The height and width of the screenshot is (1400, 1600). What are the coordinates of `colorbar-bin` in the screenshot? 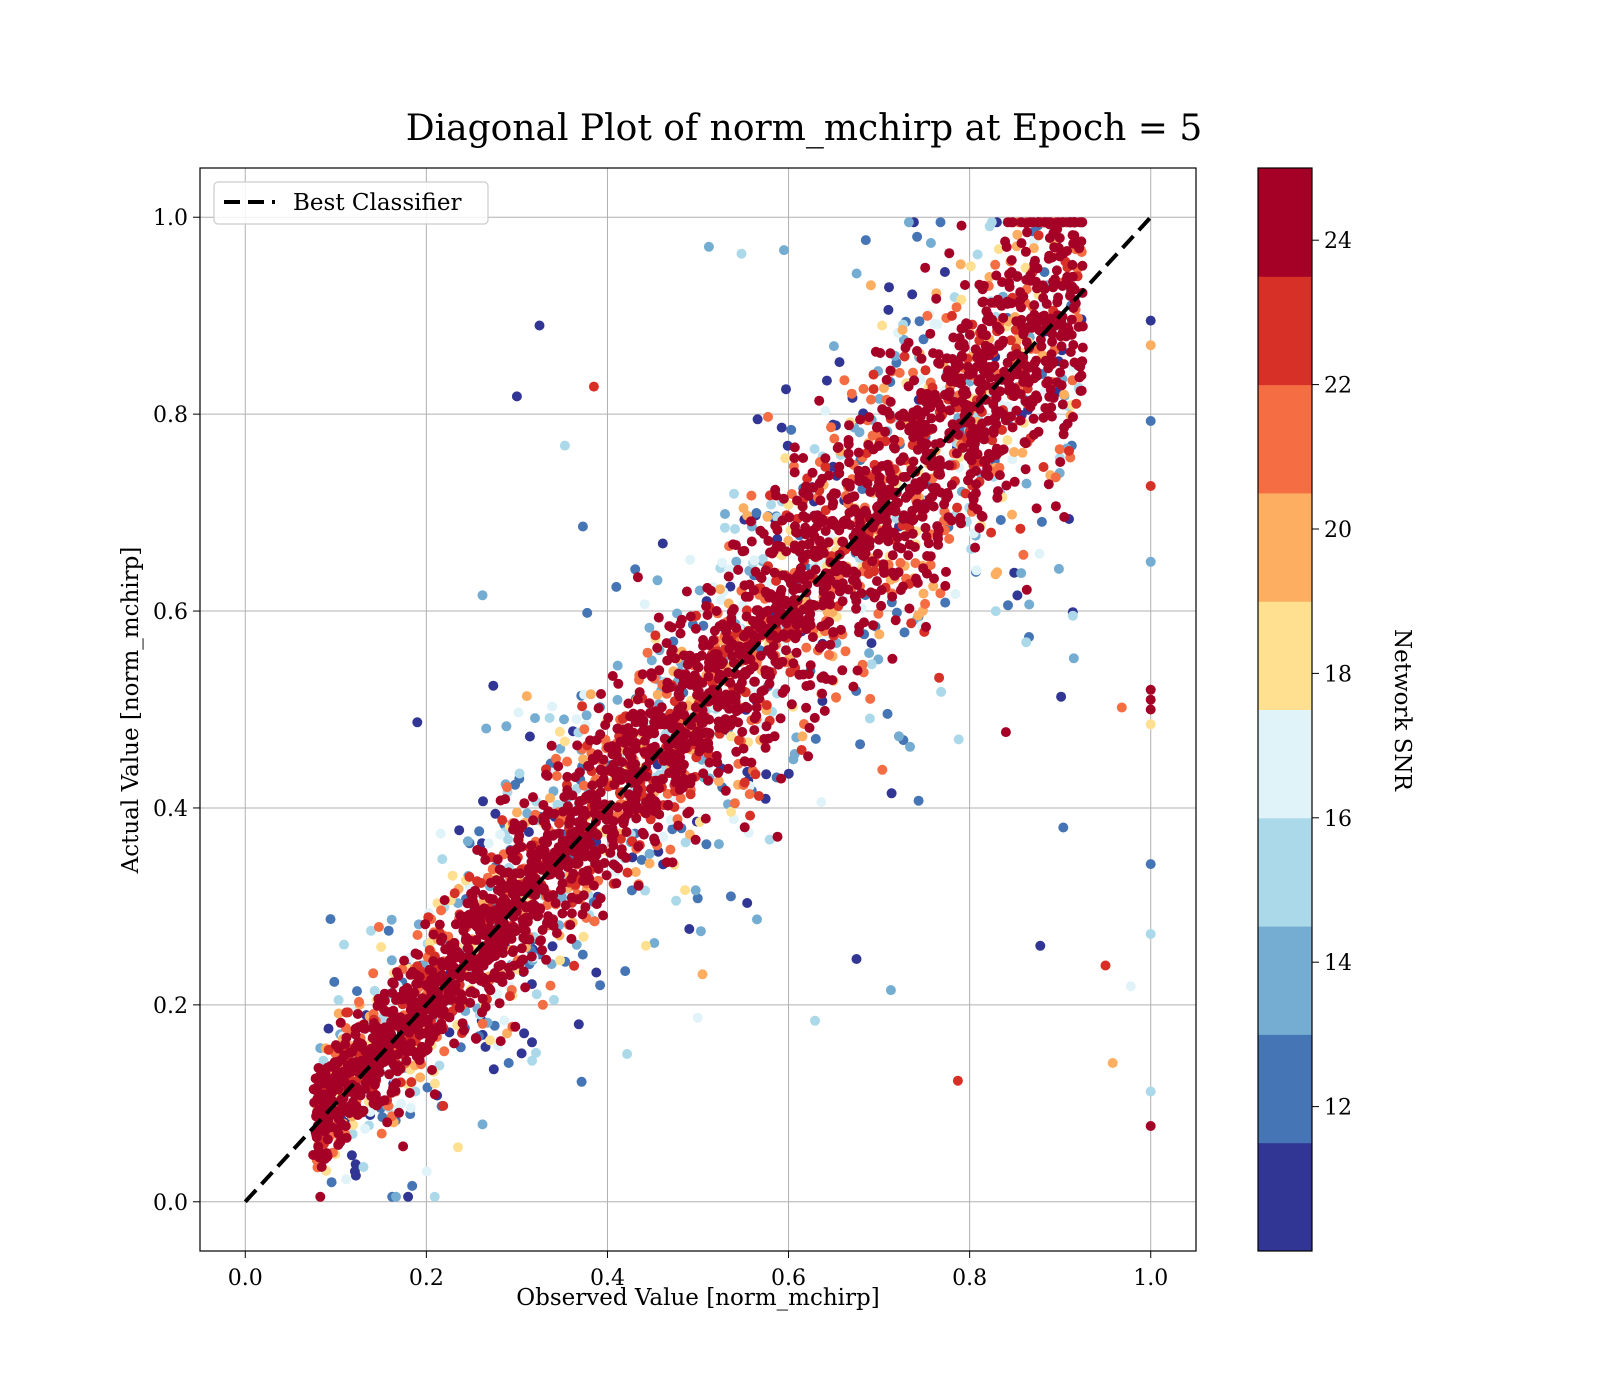 It's located at (1285, 439).